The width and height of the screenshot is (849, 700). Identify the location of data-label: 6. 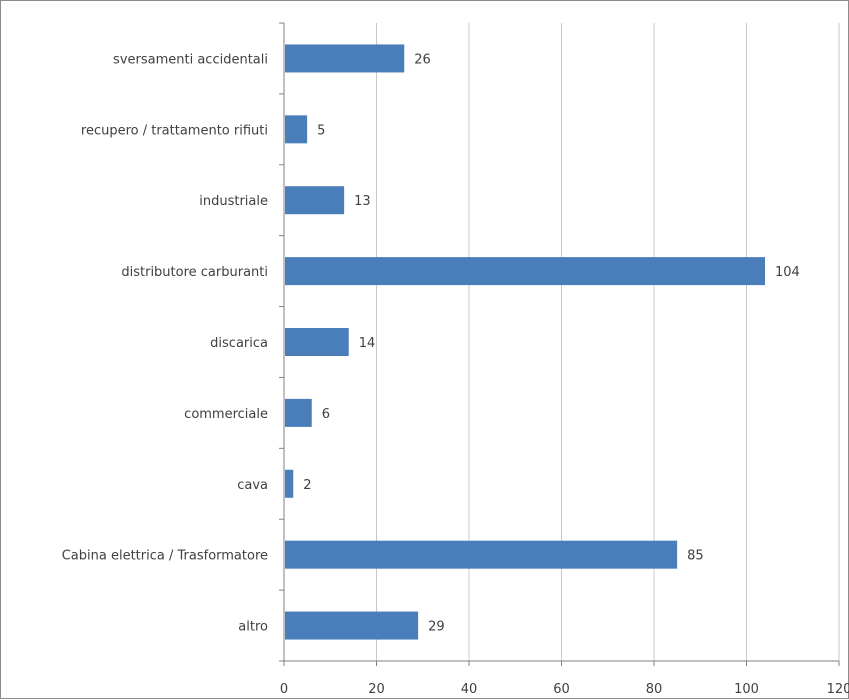
(326, 414).